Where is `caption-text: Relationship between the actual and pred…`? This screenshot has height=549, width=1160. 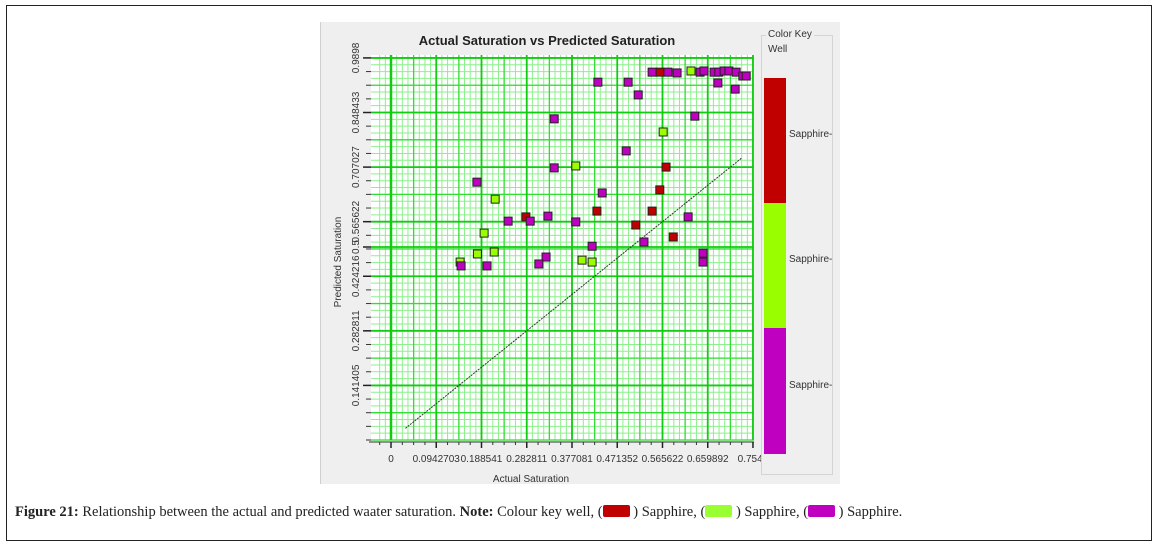 caption-text: Relationship between the actual and pred… is located at coordinates (269, 512).